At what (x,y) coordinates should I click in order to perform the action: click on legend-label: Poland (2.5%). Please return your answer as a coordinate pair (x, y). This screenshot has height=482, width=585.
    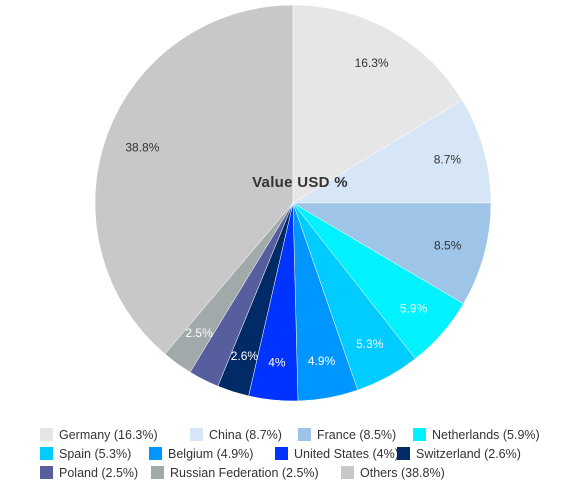
    Looking at the image, I should click on (99, 472).